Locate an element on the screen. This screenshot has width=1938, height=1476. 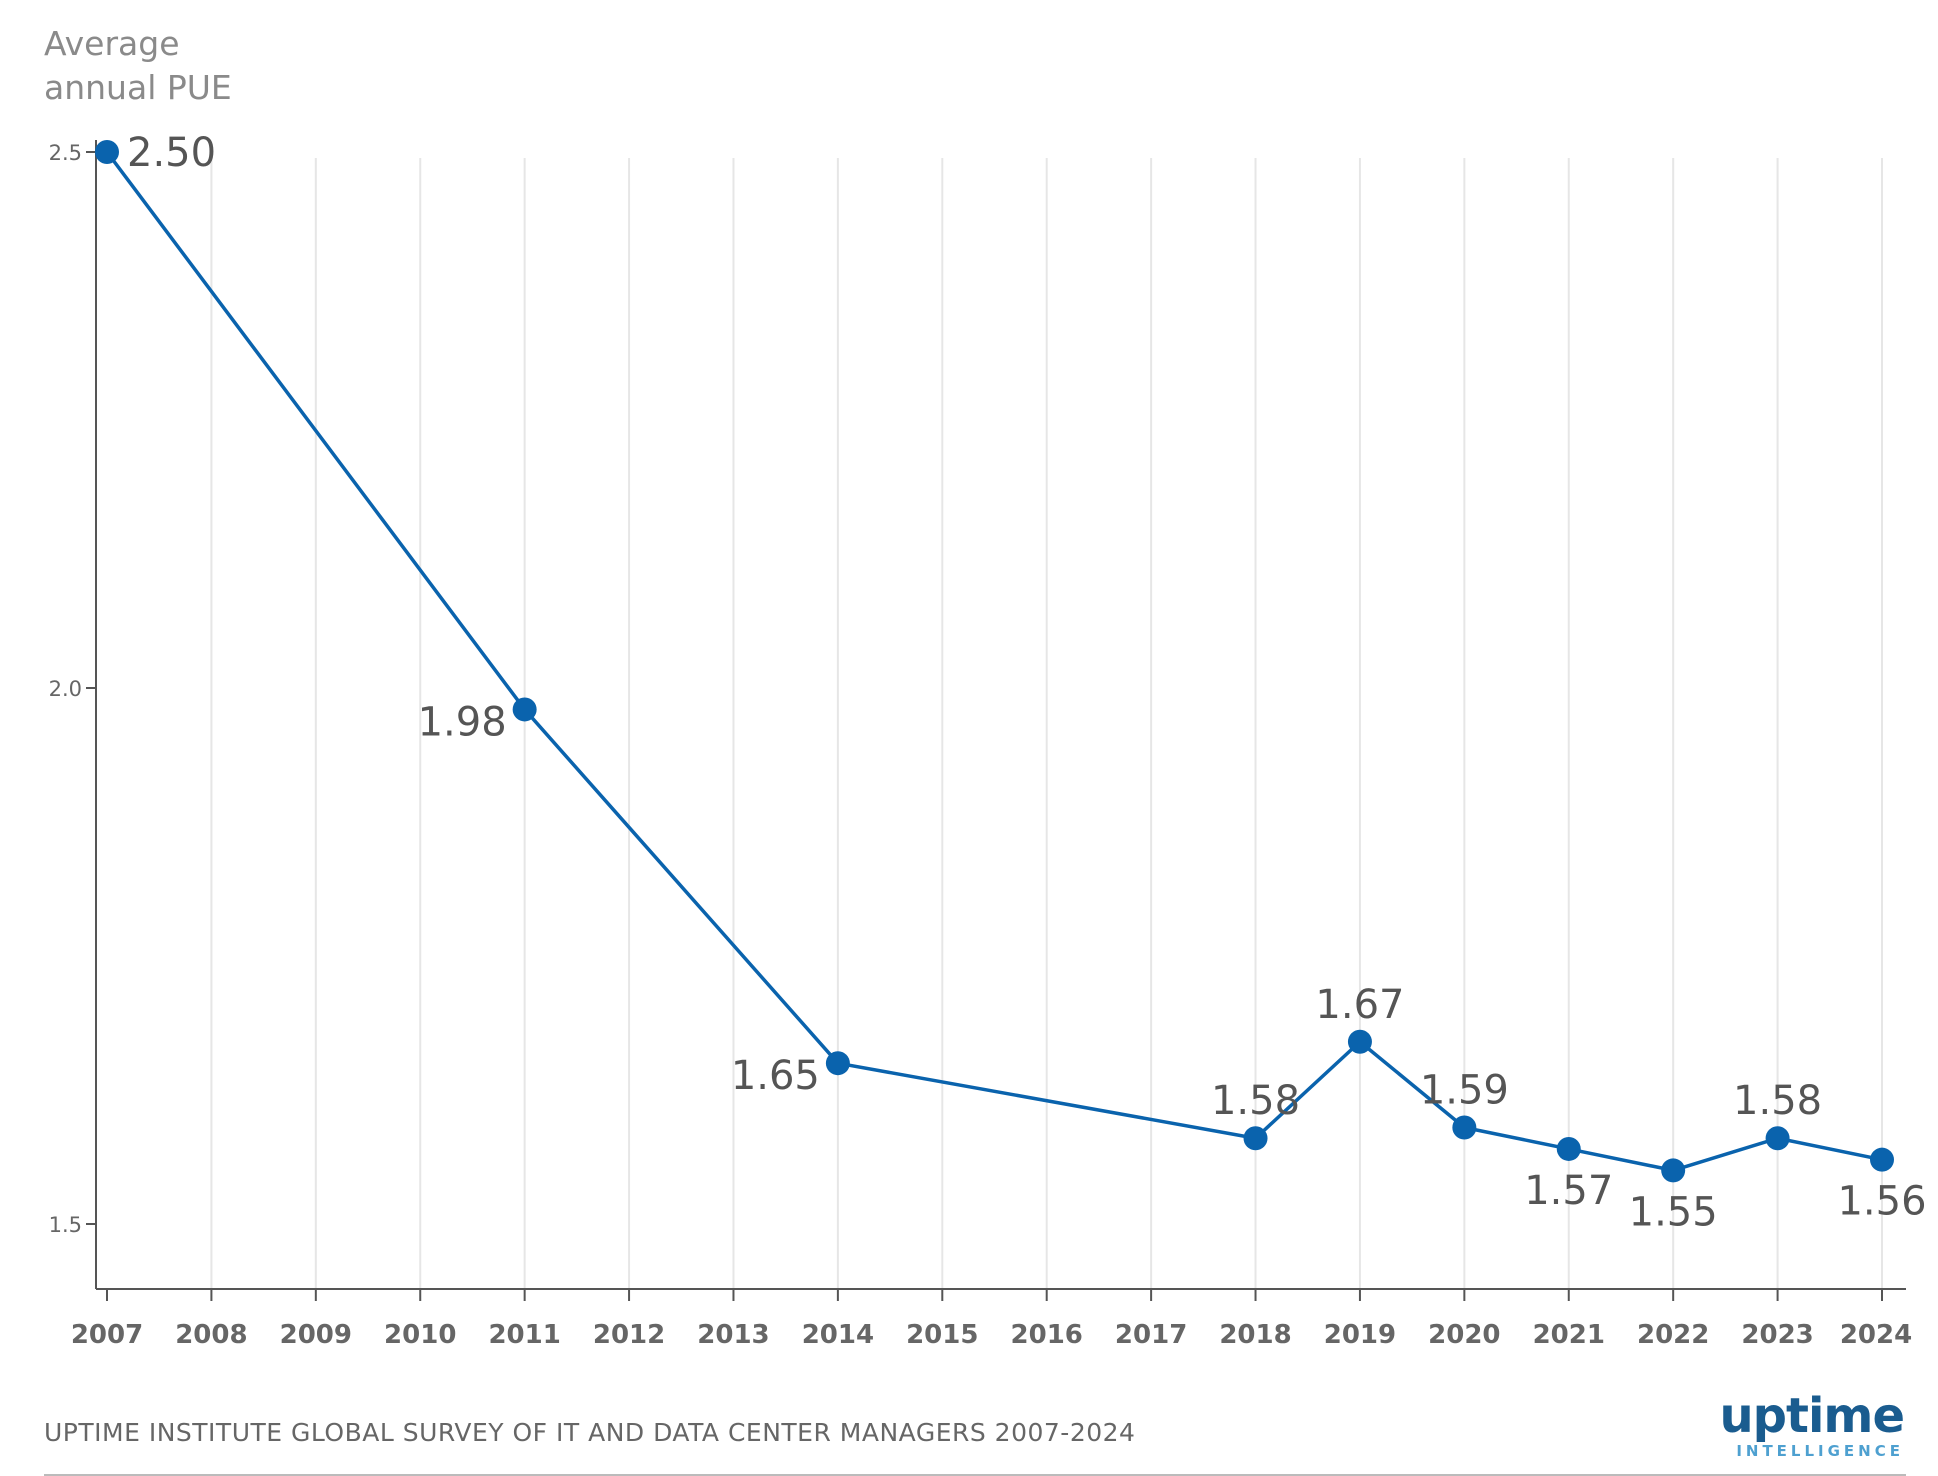
x-tick-label: 2021 is located at coordinates (1569, 1335).